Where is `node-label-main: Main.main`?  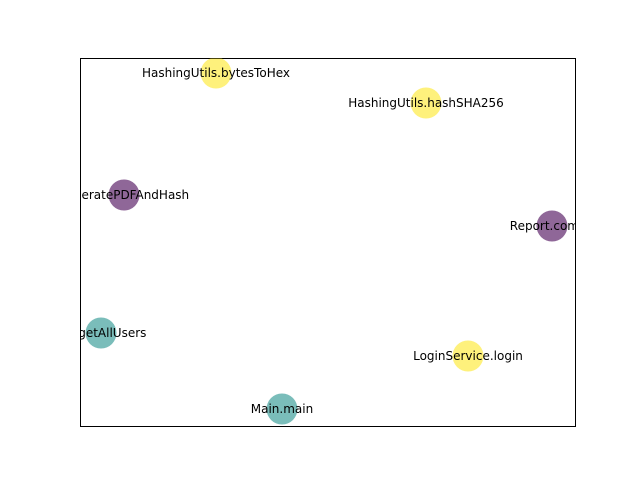 node-label-main: Main.main is located at coordinates (282, 409).